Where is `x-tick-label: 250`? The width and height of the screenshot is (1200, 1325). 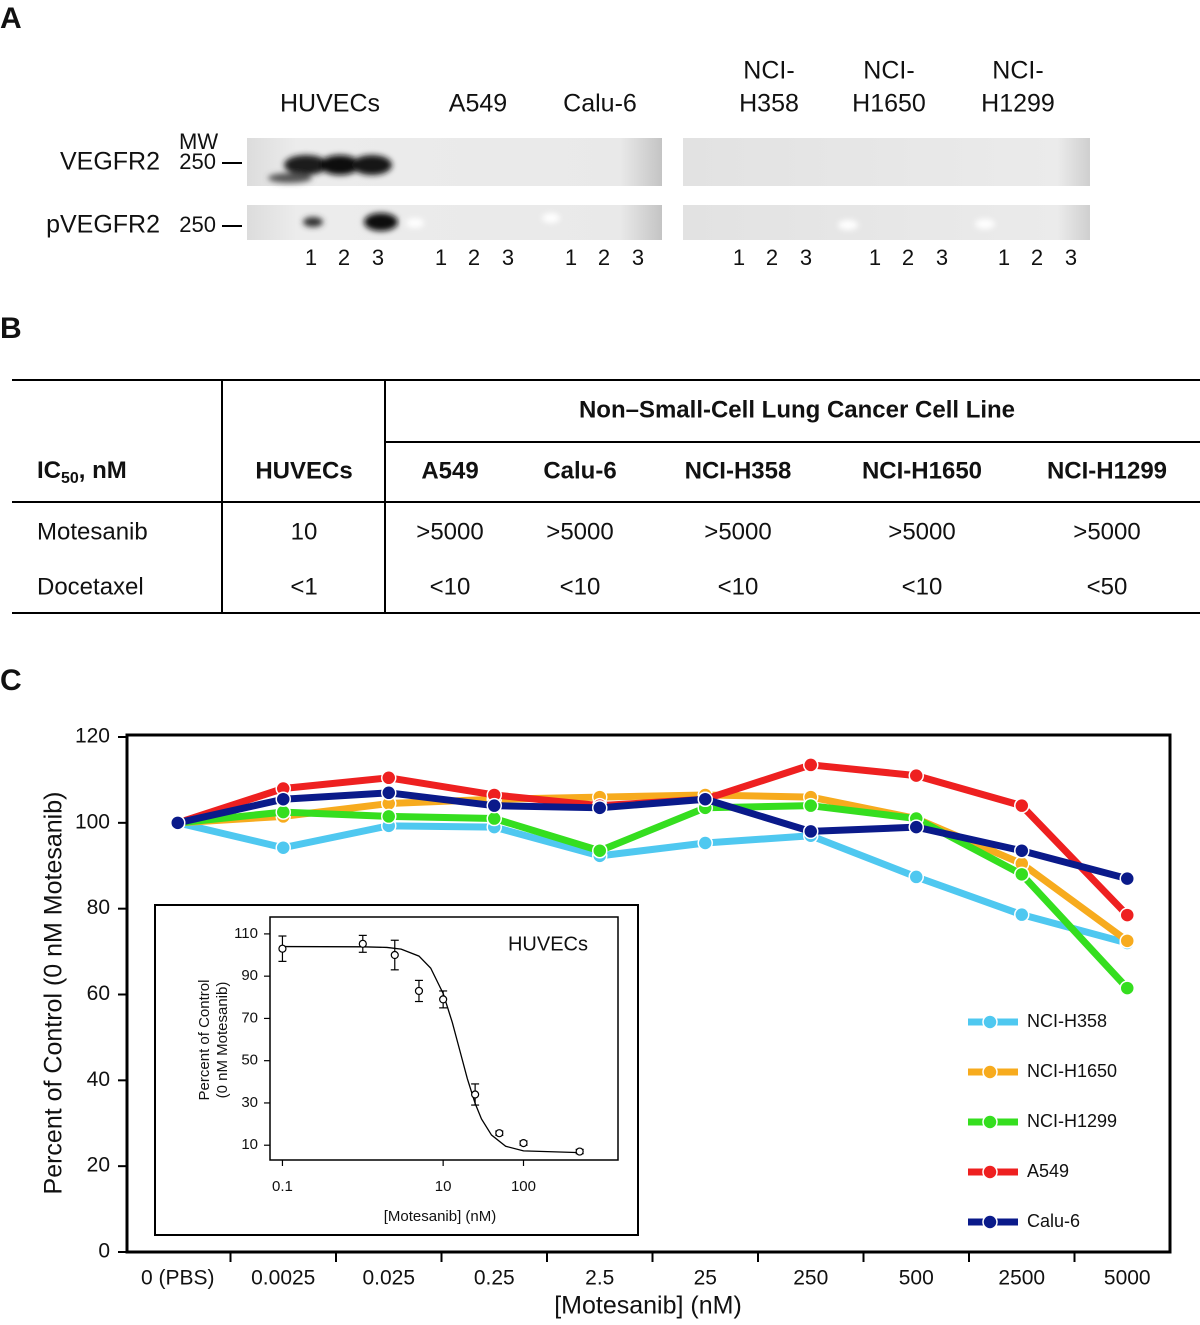 x-tick-label: 250 is located at coordinates (810, 1278).